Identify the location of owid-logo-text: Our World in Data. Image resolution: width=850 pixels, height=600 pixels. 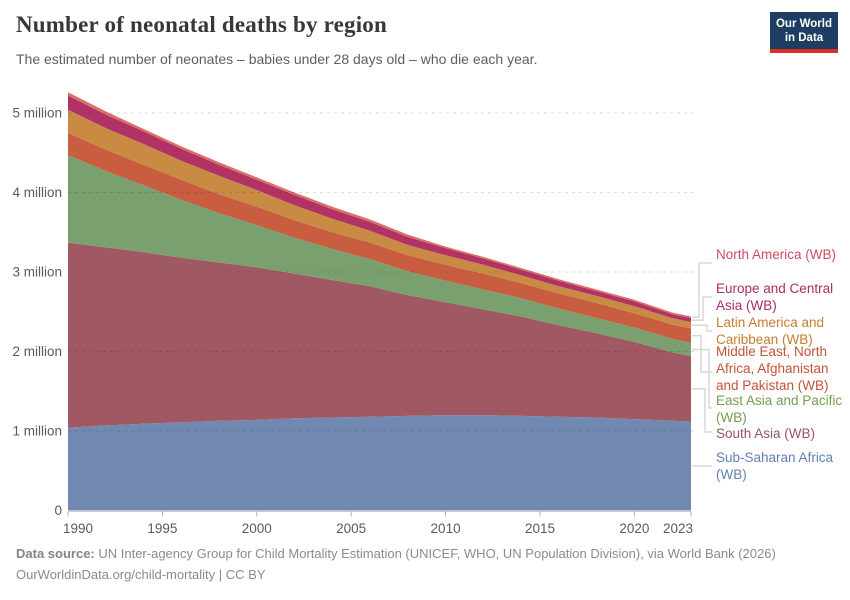
(804, 30).